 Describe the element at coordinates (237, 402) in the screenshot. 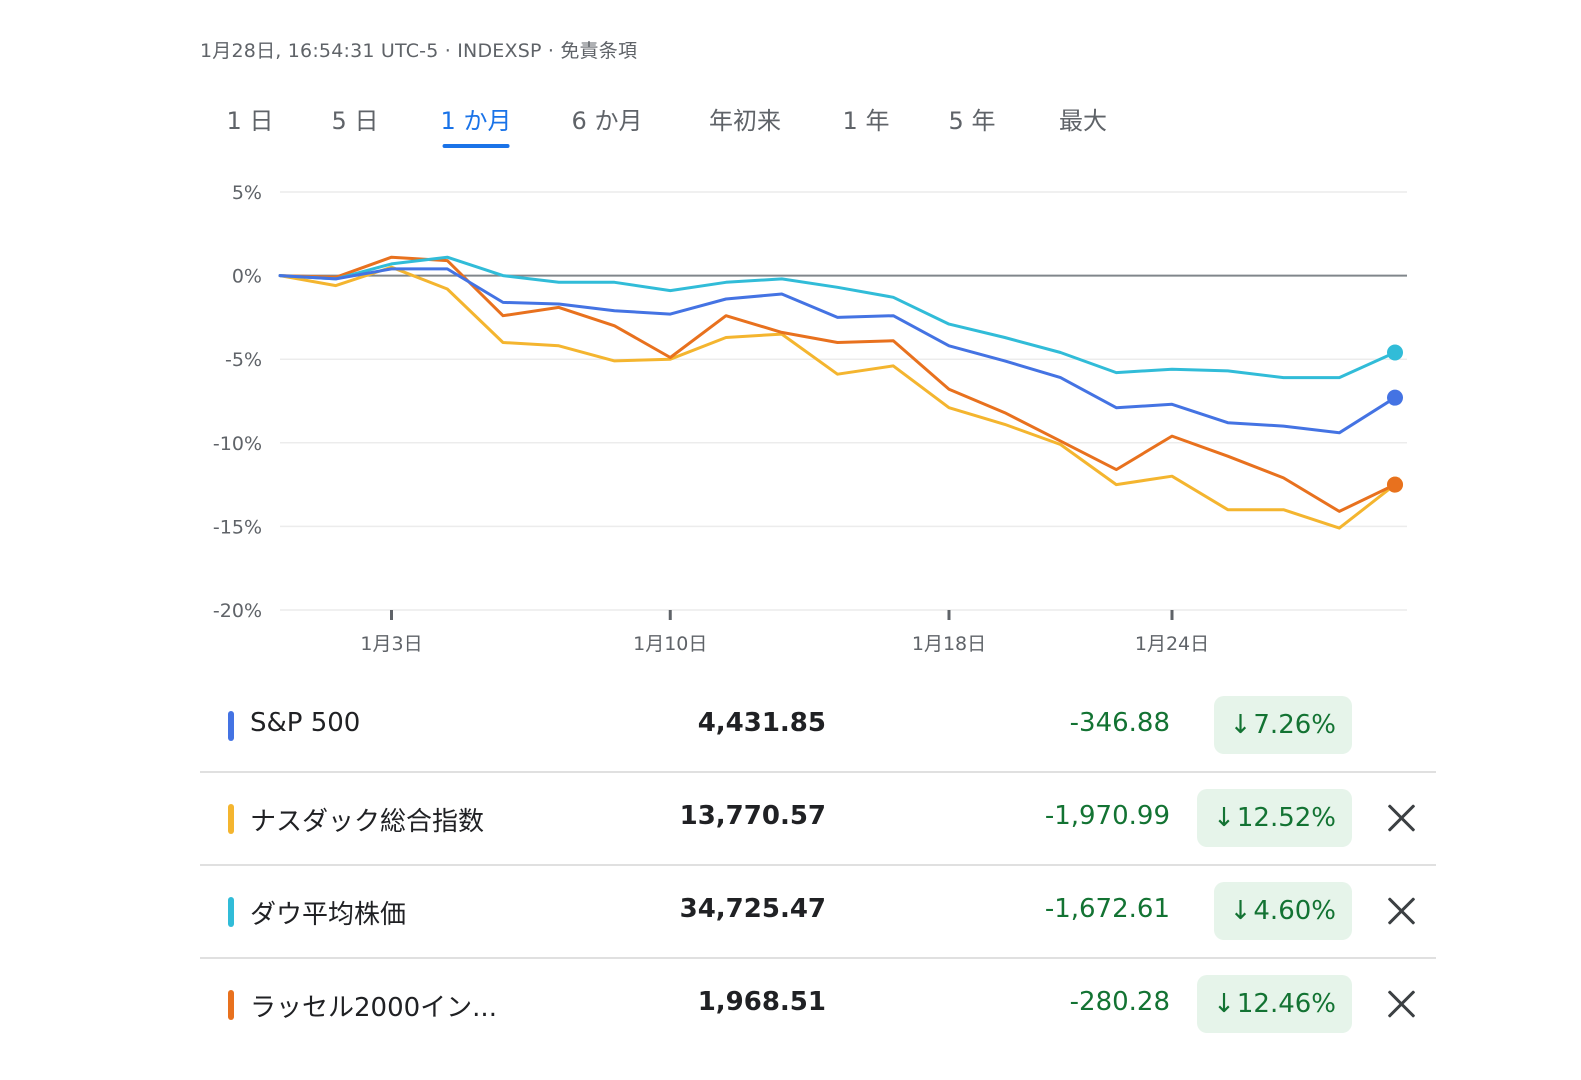

I see `y-axis-labels: 5% 0% -5% -10% -15% -20%` at that location.